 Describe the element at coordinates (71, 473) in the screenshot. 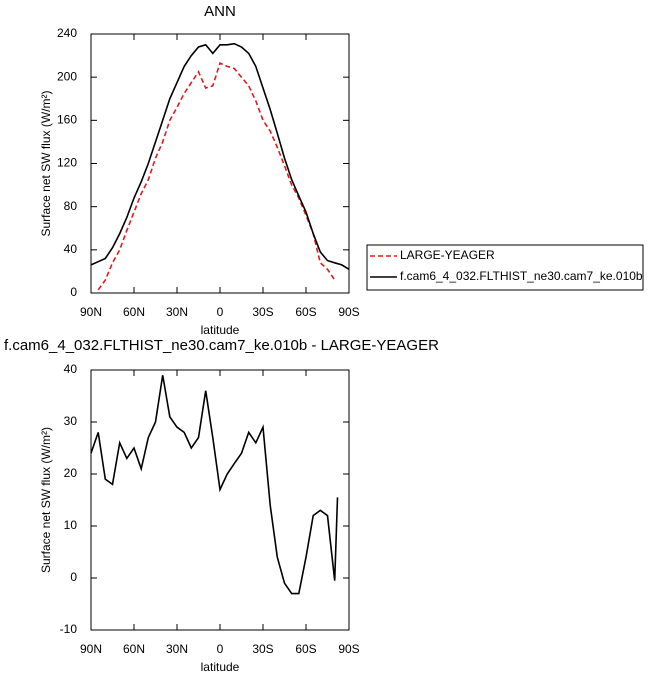

I see `y-tick-label: 20` at that location.